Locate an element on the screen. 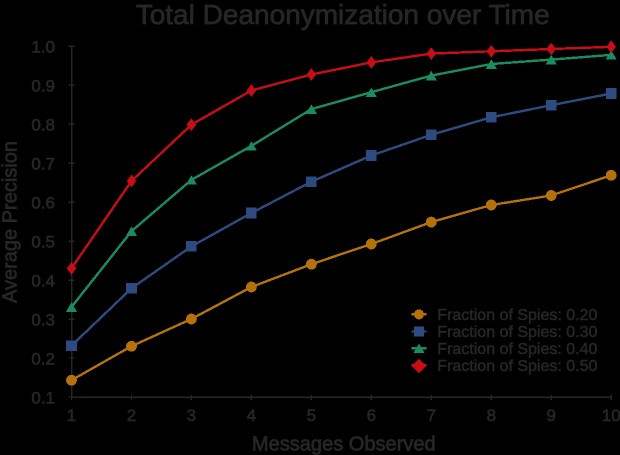 This screenshot has width=620, height=455. svg-text: 0.7 is located at coordinates (43, 164).